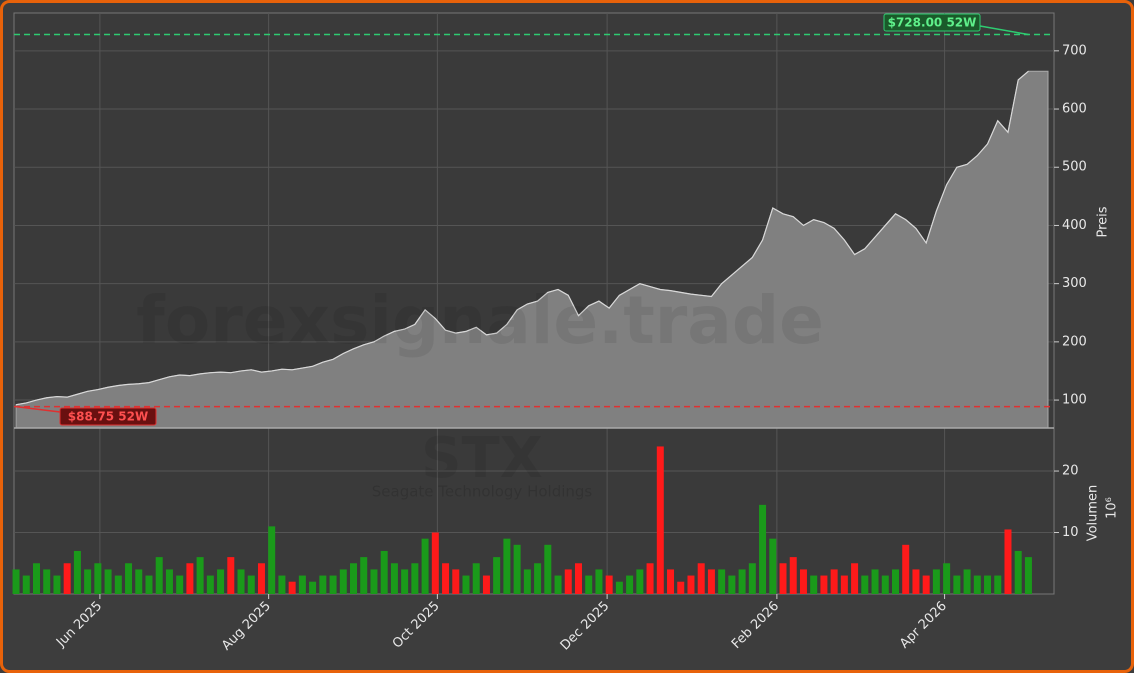 This screenshot has width=1134, height=673. What do you see at coordinates (1070, 471) in the screenshot?
I see `y-tick-label: 20` at bounding box center [1070, 471].